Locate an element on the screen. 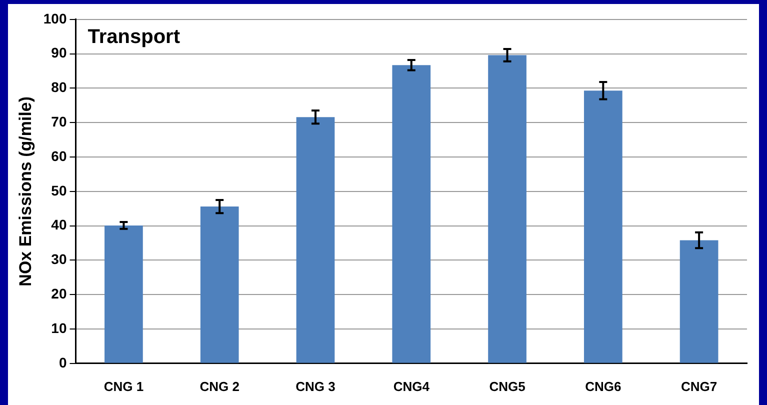 Image resolution: width=767 pixels, height=405 pixels. x-tick-label: CNG6 is located at coordinates (603, 386).